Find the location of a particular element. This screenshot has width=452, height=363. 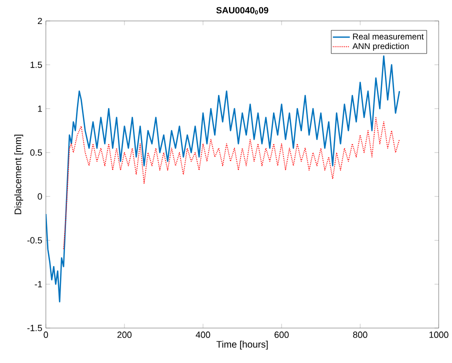

y-axis-title: Displacement [mm] is located at coordinates (19, 174).